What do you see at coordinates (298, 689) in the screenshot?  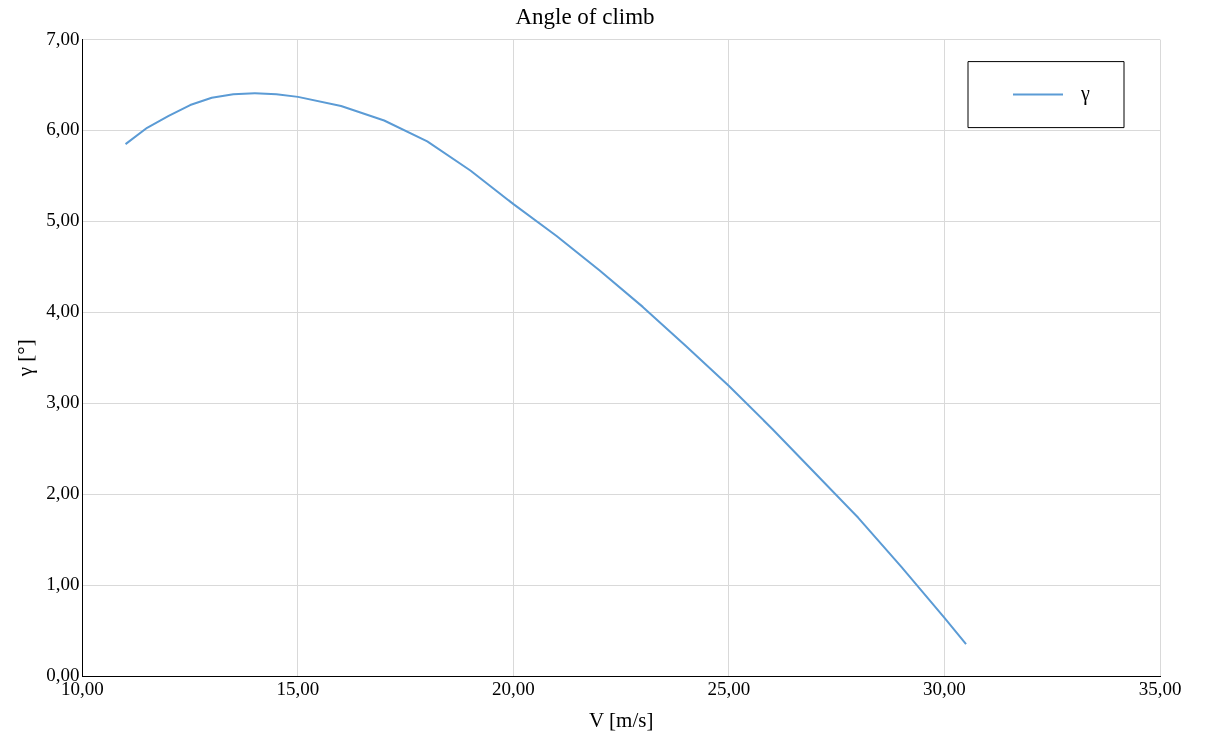 I see `x-tick-label: 15,00` at bounding box center [298, 689].